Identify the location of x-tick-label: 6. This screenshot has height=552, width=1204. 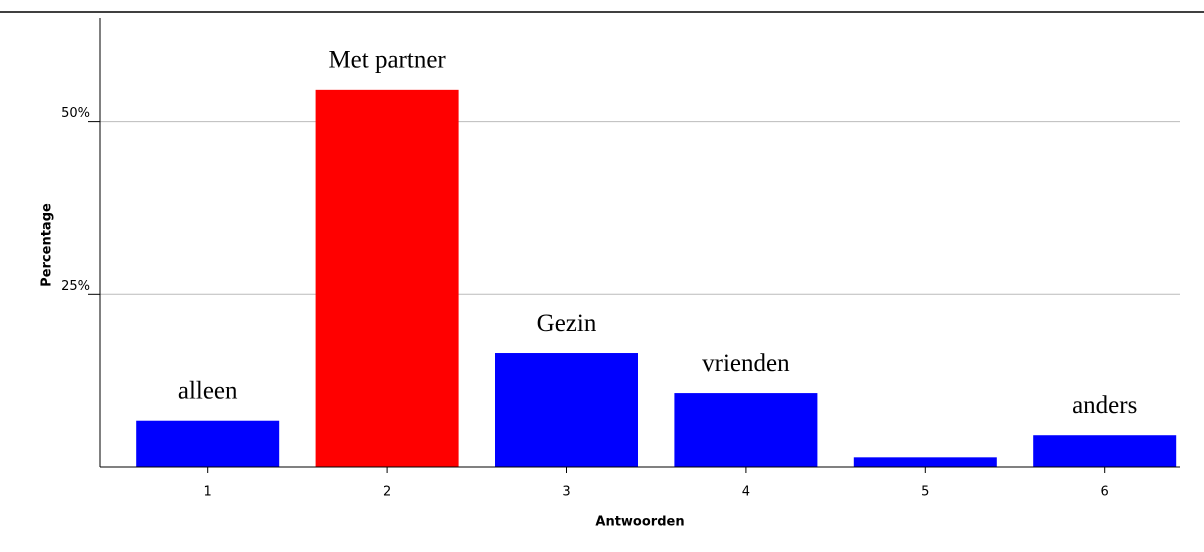
(1105, 492).